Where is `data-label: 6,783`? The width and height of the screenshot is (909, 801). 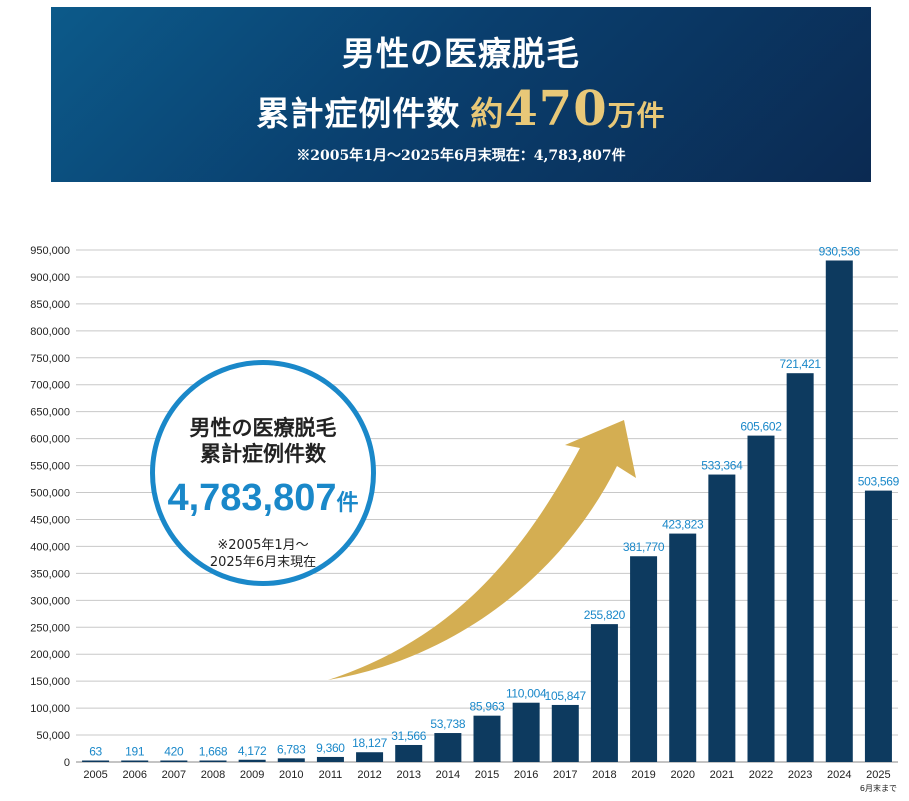
data-label: 6,783 is located at coordinates (291, 749).